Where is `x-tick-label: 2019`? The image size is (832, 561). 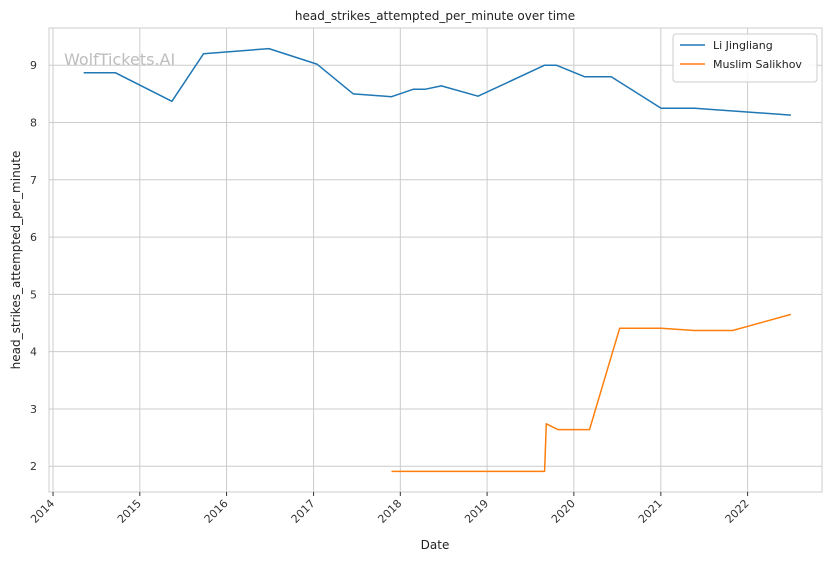
x-tick-label: 2019 is located at coordinates (476, 511).